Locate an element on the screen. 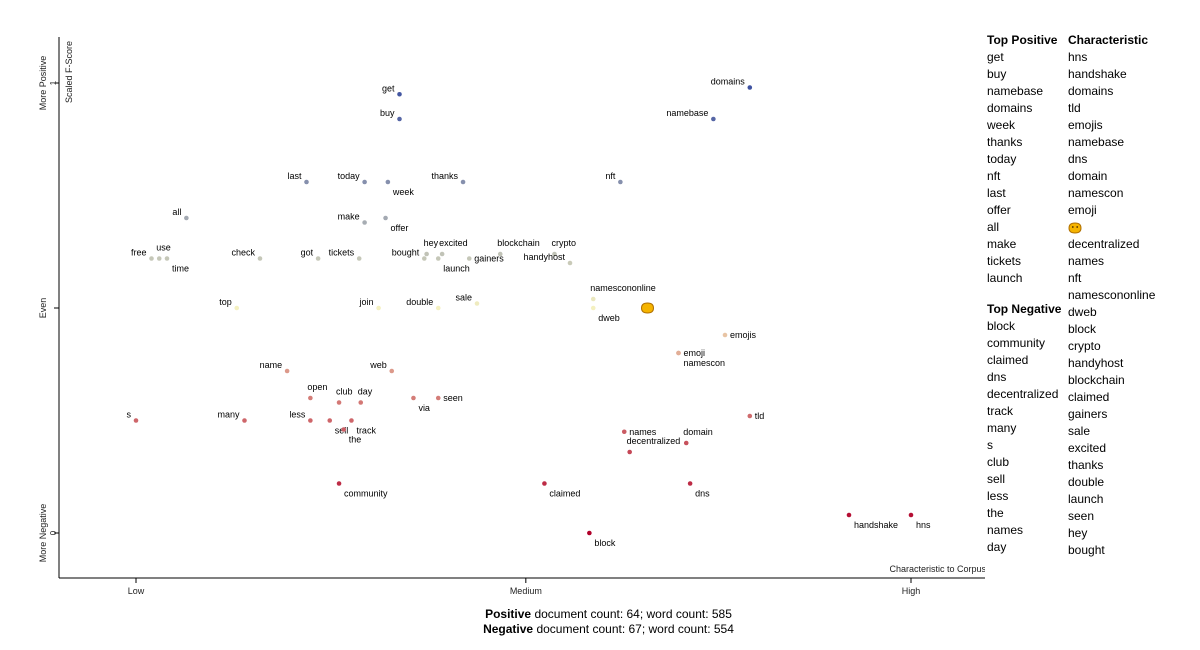  point-block is located at coordinates (589, 533).